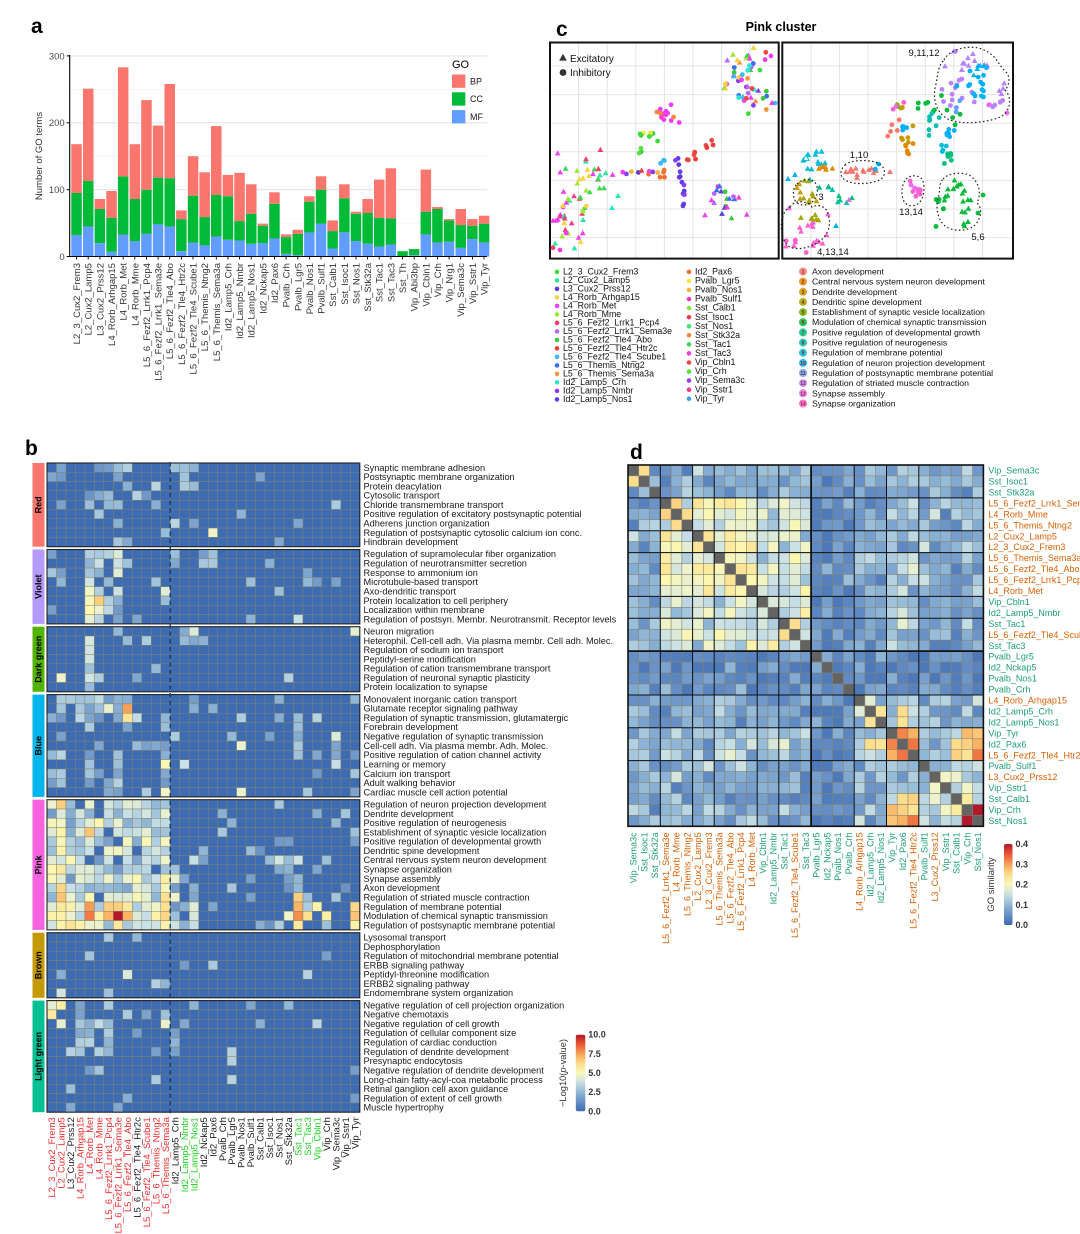 The image size is (1080, 1234). Describe the element at coordinates (424, 610) in the screenshot. I see `svg-text: Localization within membrane` at that location.